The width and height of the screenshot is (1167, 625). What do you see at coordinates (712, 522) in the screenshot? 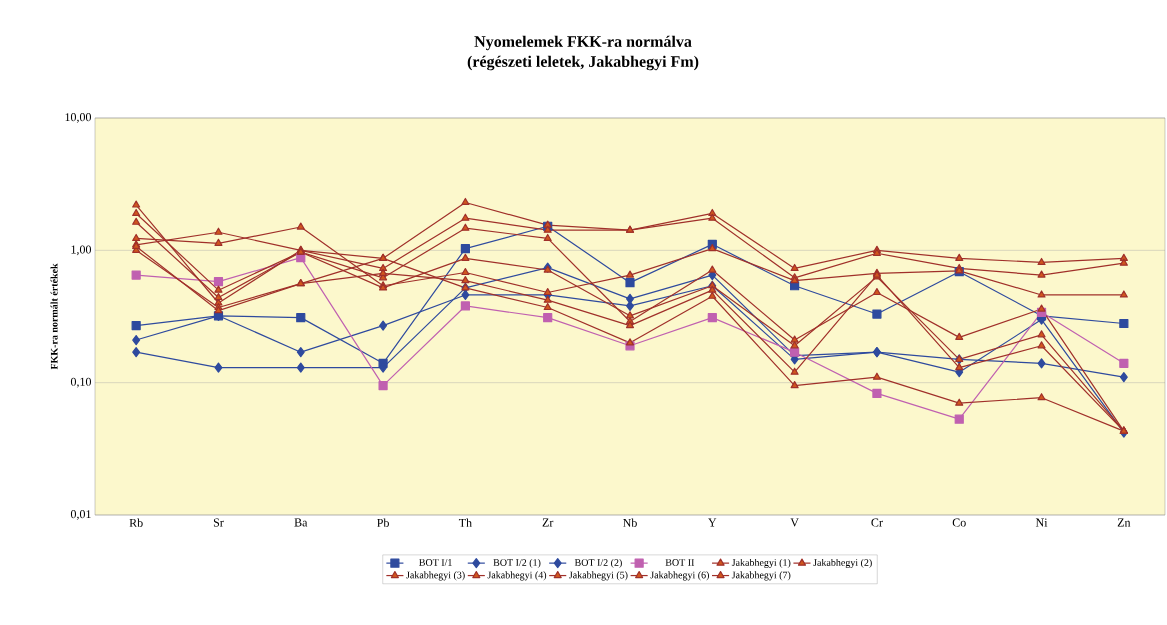
I see `x-tick-label: Y` at bounding box center [712, 522].